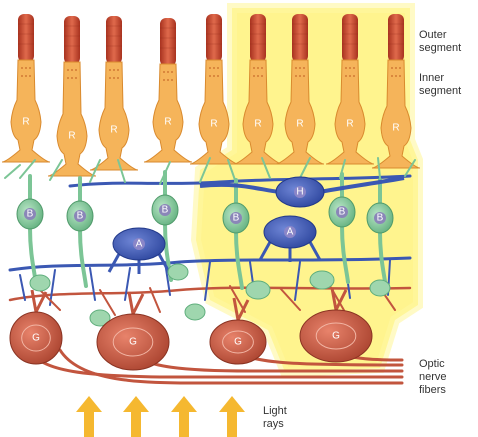 The height and width of the screenshot is (437, 478). I want to click on optic-nerve-label-line2: nerve, so click(433, 377).